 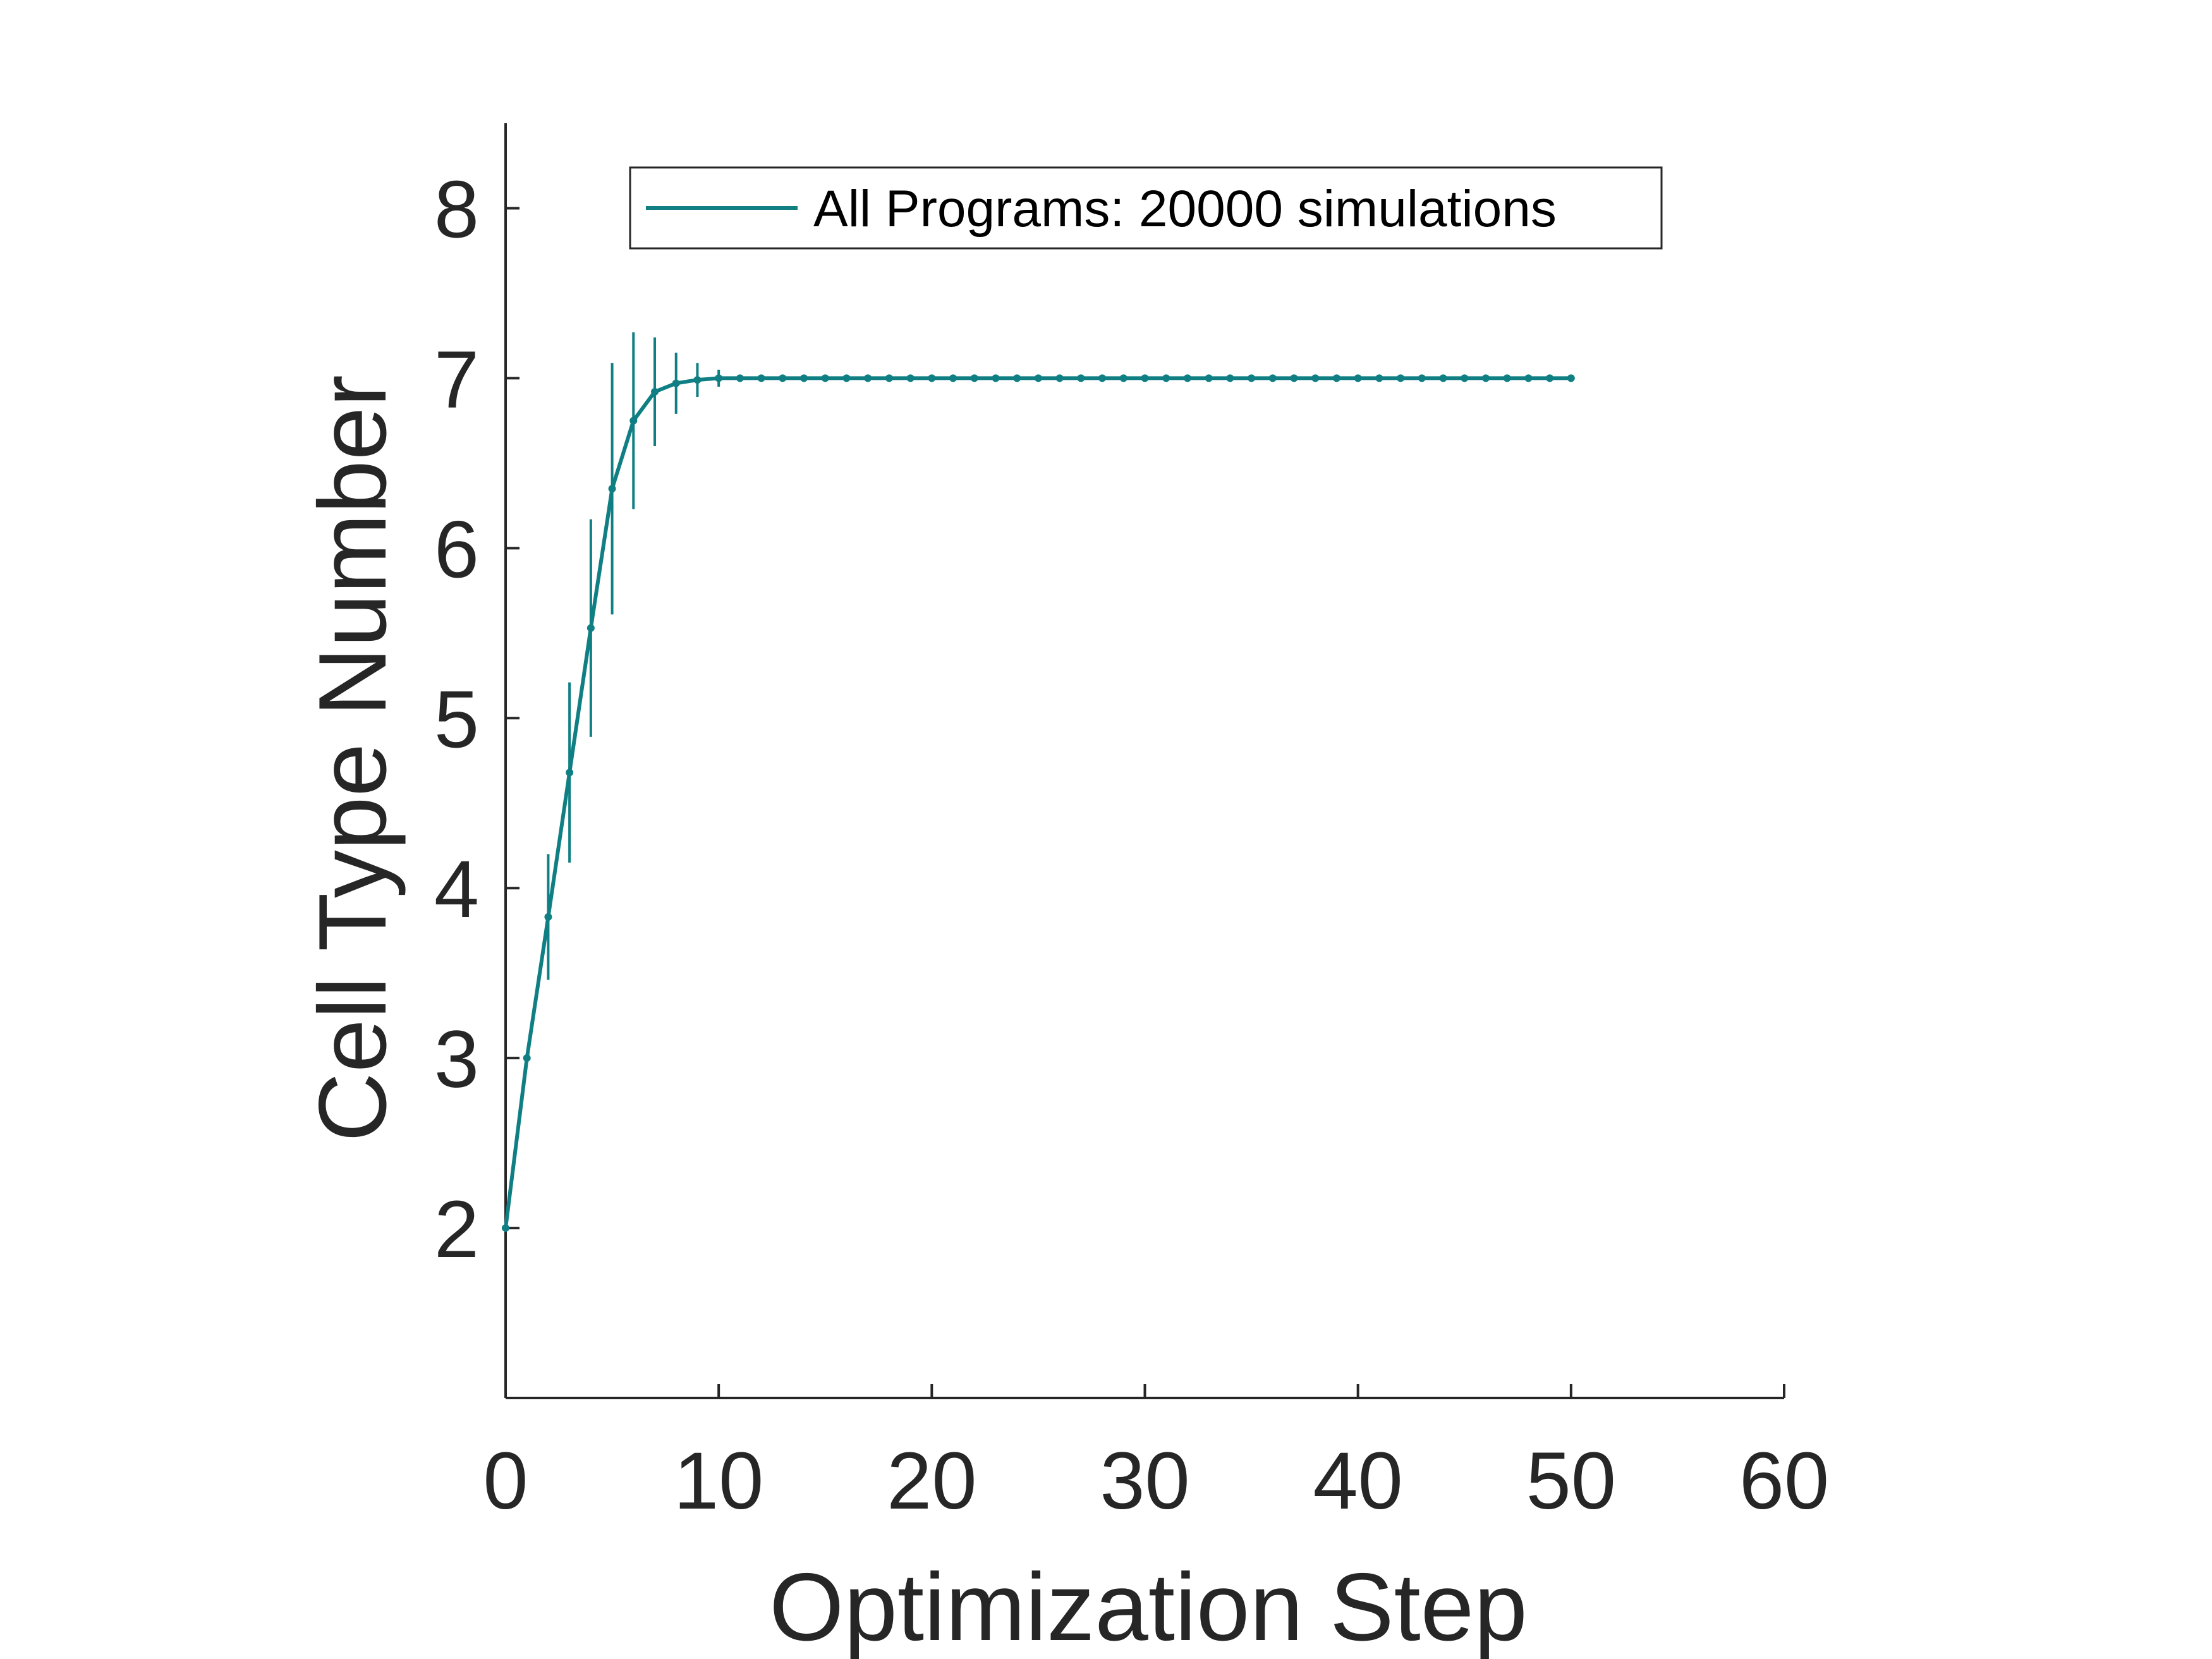 I want to click on x-tick-label: 50, so click(x=1571, y=1481).